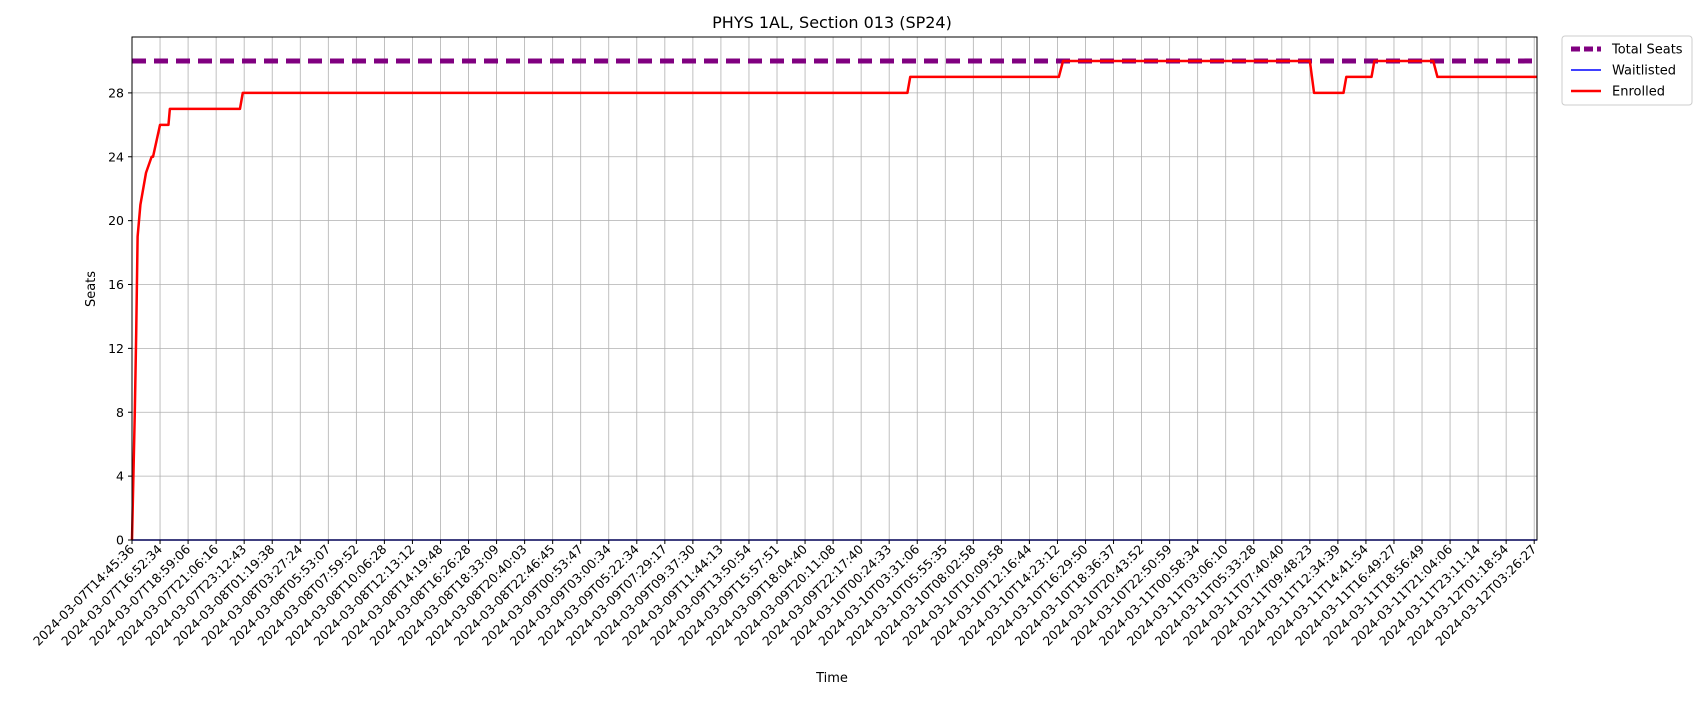 The width and height of the screenshot is (1700, 704). I want to click on y-tick-label: 28, so click(116, 92).